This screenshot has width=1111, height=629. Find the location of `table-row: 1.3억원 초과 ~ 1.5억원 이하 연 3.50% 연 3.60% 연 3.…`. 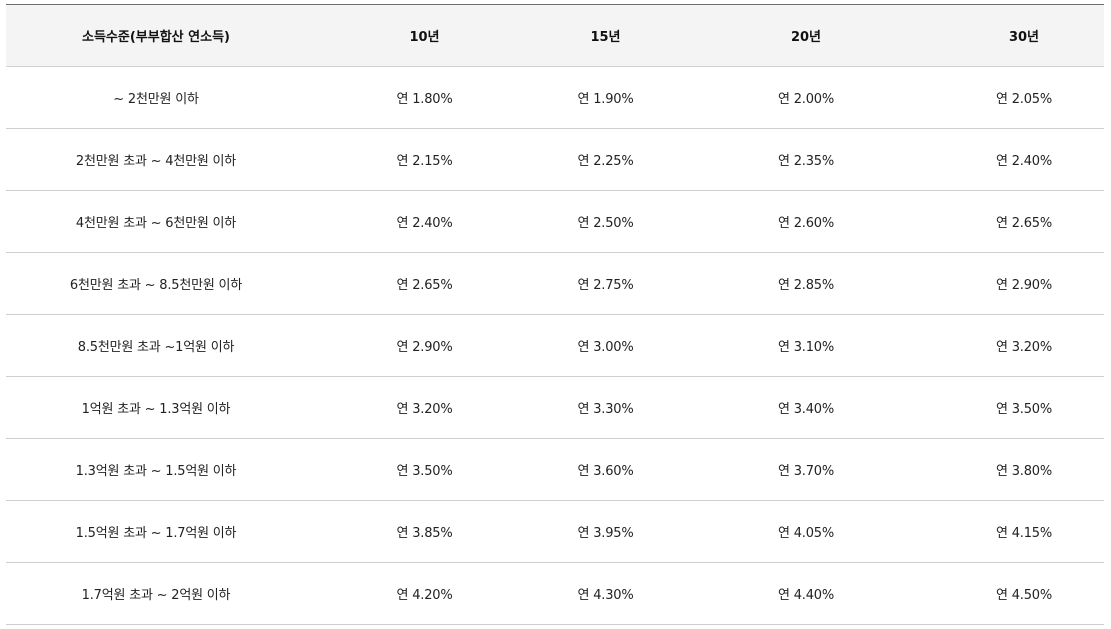

table-row: 1.3억원 초과 ~ 1.5억원 이하 연 3.50% 연 3.60% 연 3.… is located at coordinates (555, 469).